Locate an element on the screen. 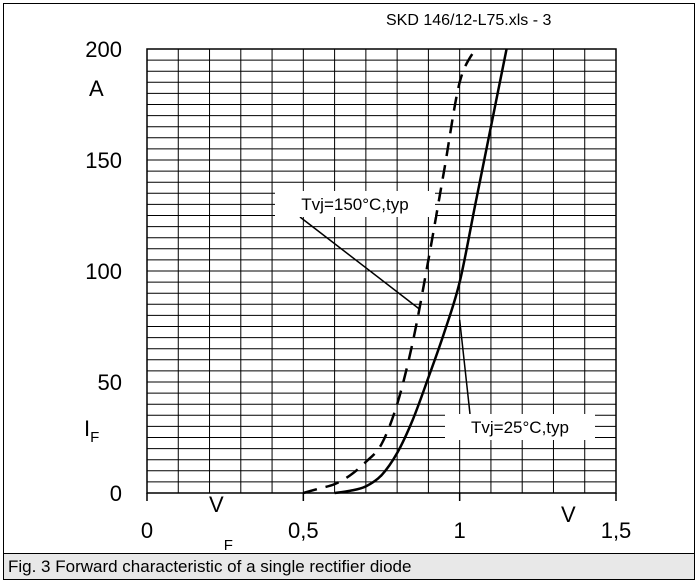  y-tick-label: 100 is located at coordinates (103, 271).